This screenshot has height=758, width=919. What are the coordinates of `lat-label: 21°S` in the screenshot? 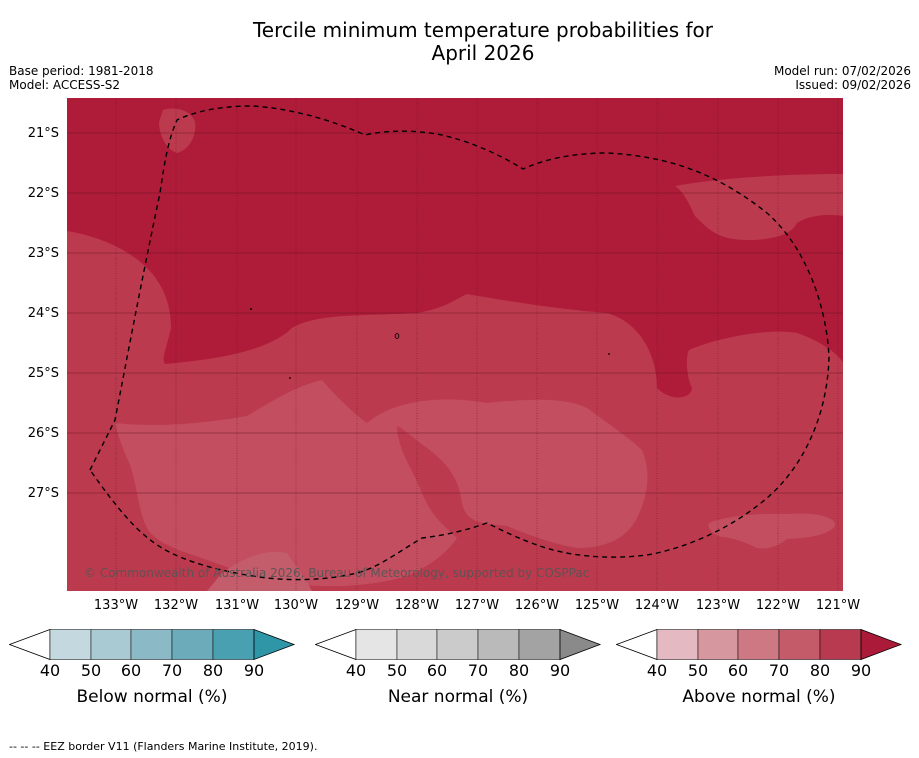 It's located at (43, 133).